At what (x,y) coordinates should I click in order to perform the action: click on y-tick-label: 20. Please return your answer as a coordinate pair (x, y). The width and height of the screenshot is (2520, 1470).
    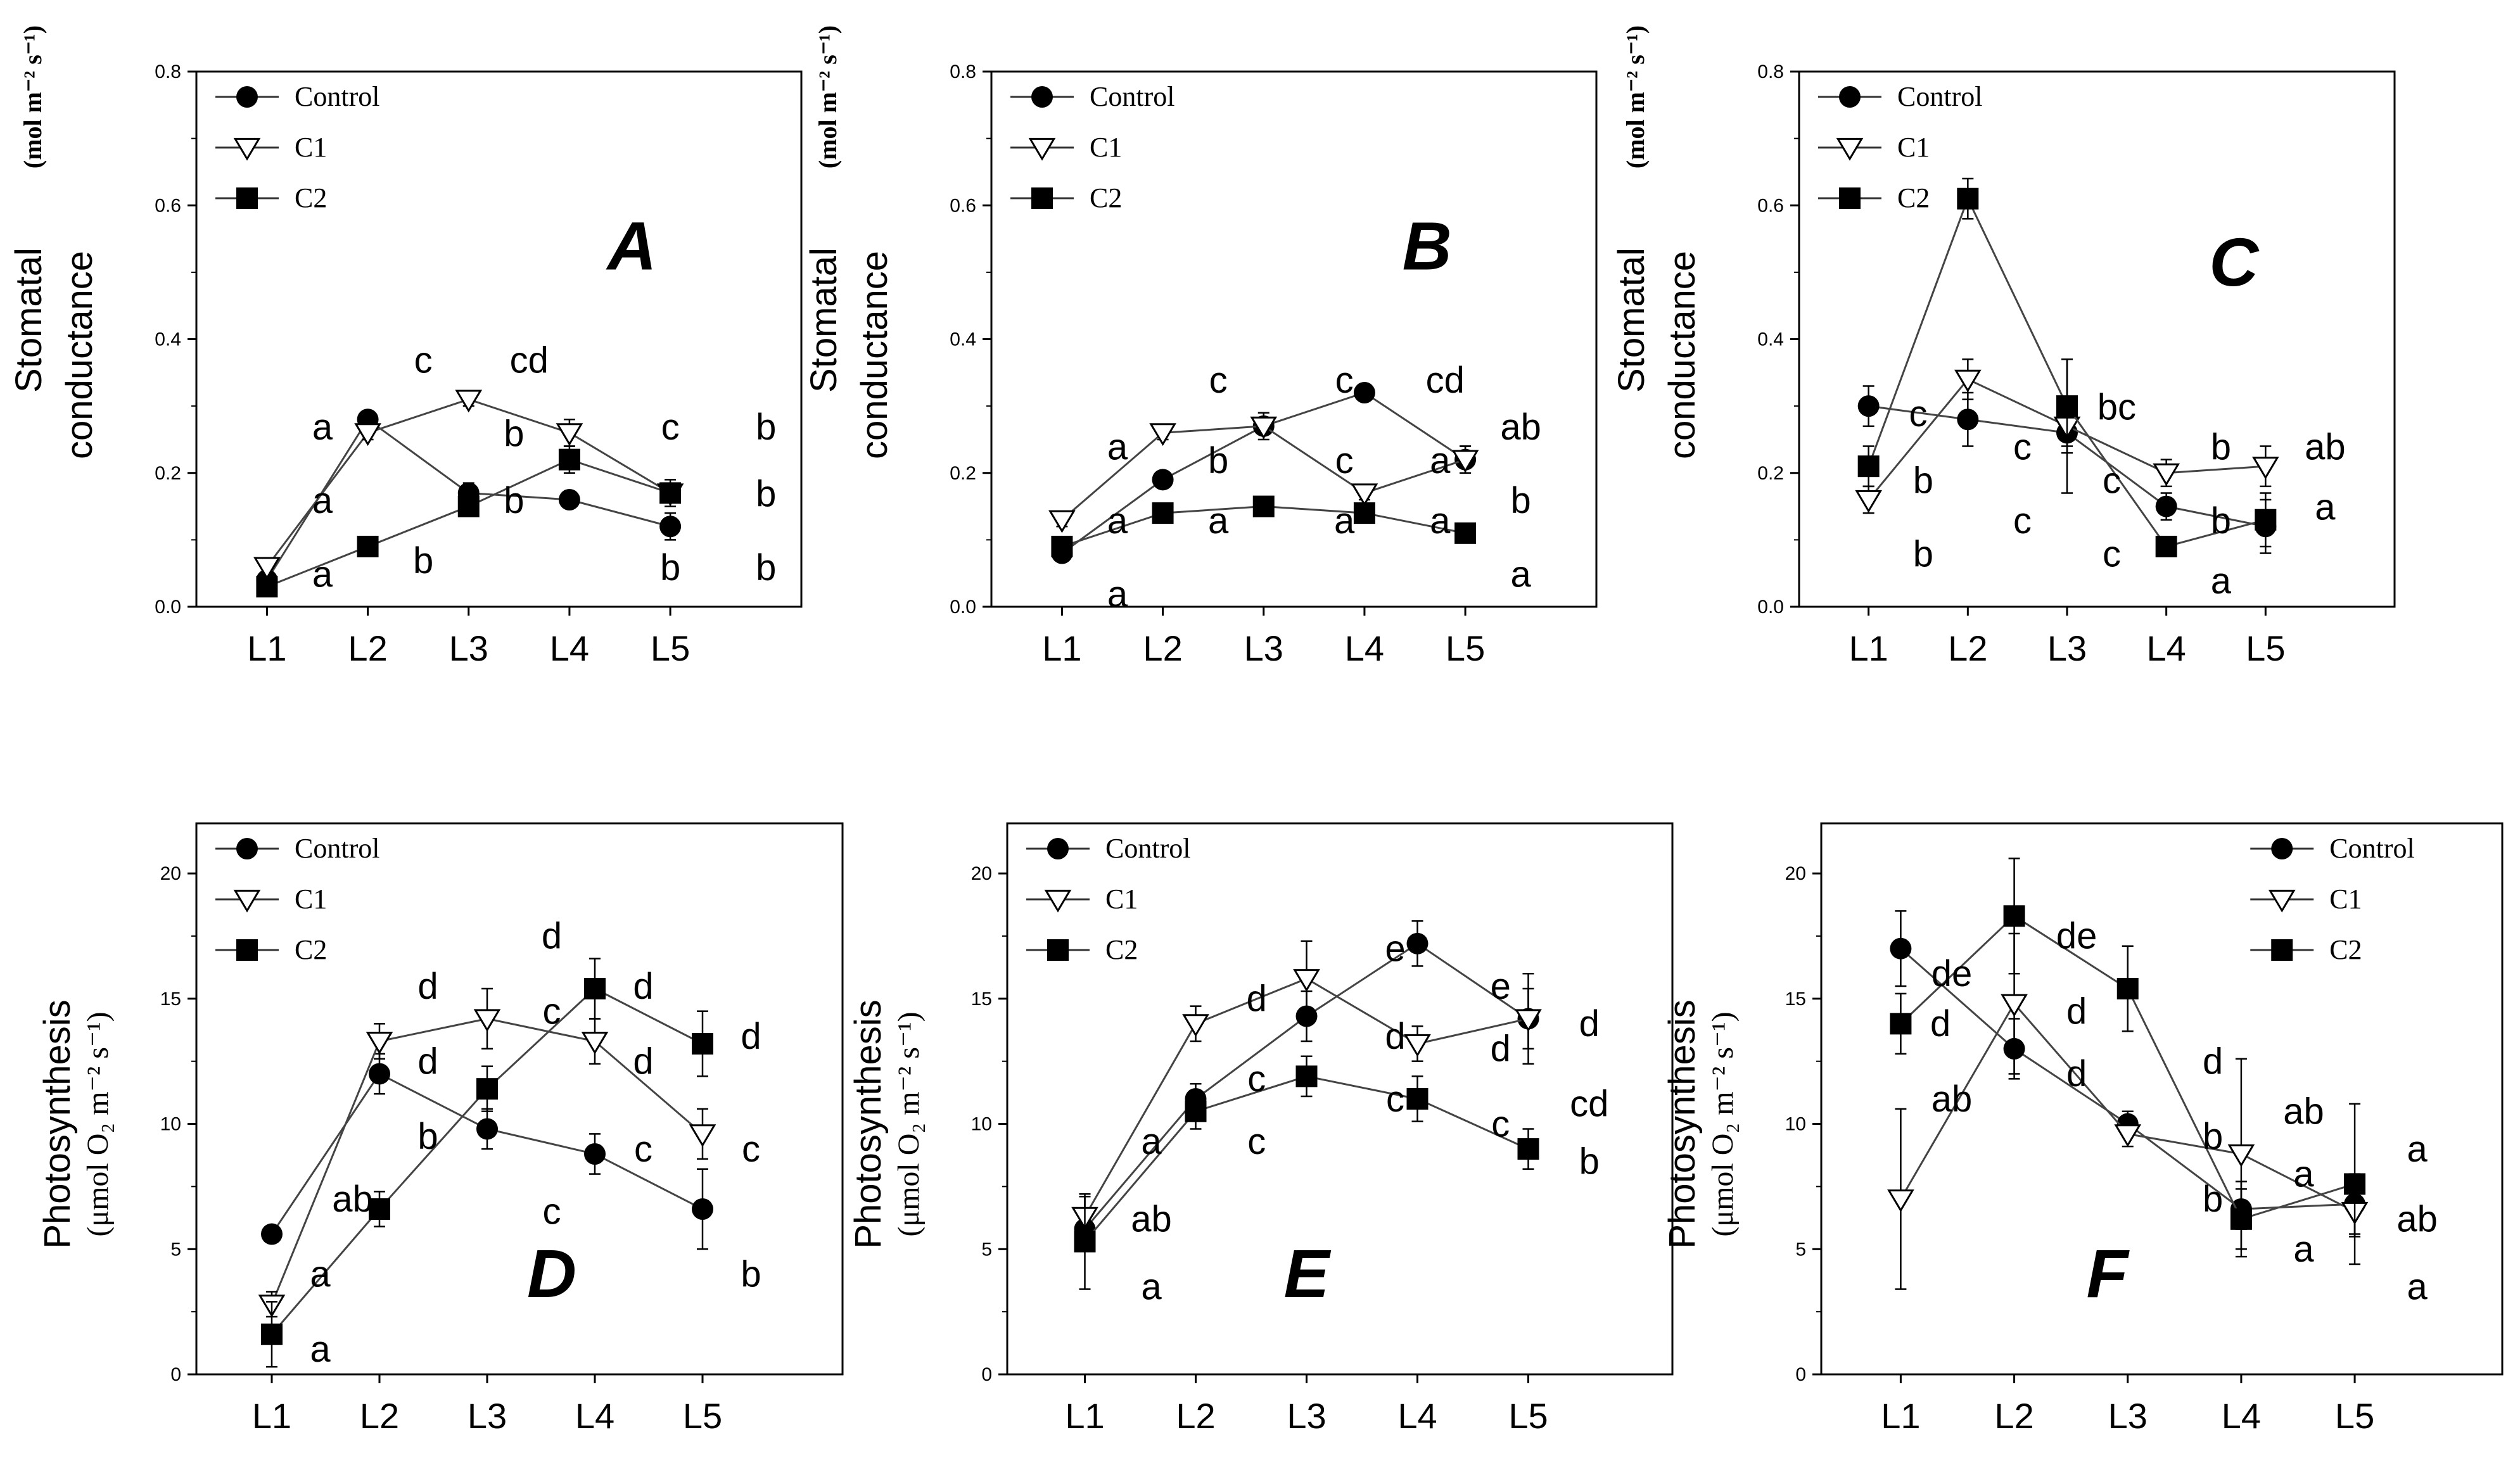
    Looking at the image, I should click on (981, 873).